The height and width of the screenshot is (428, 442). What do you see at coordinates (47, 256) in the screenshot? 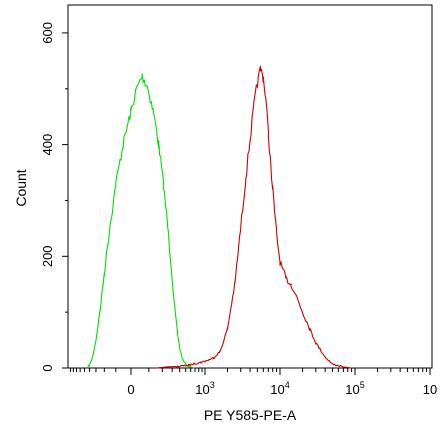
I see `y-tick-label-200: 200` at bounding box center [47, 256].